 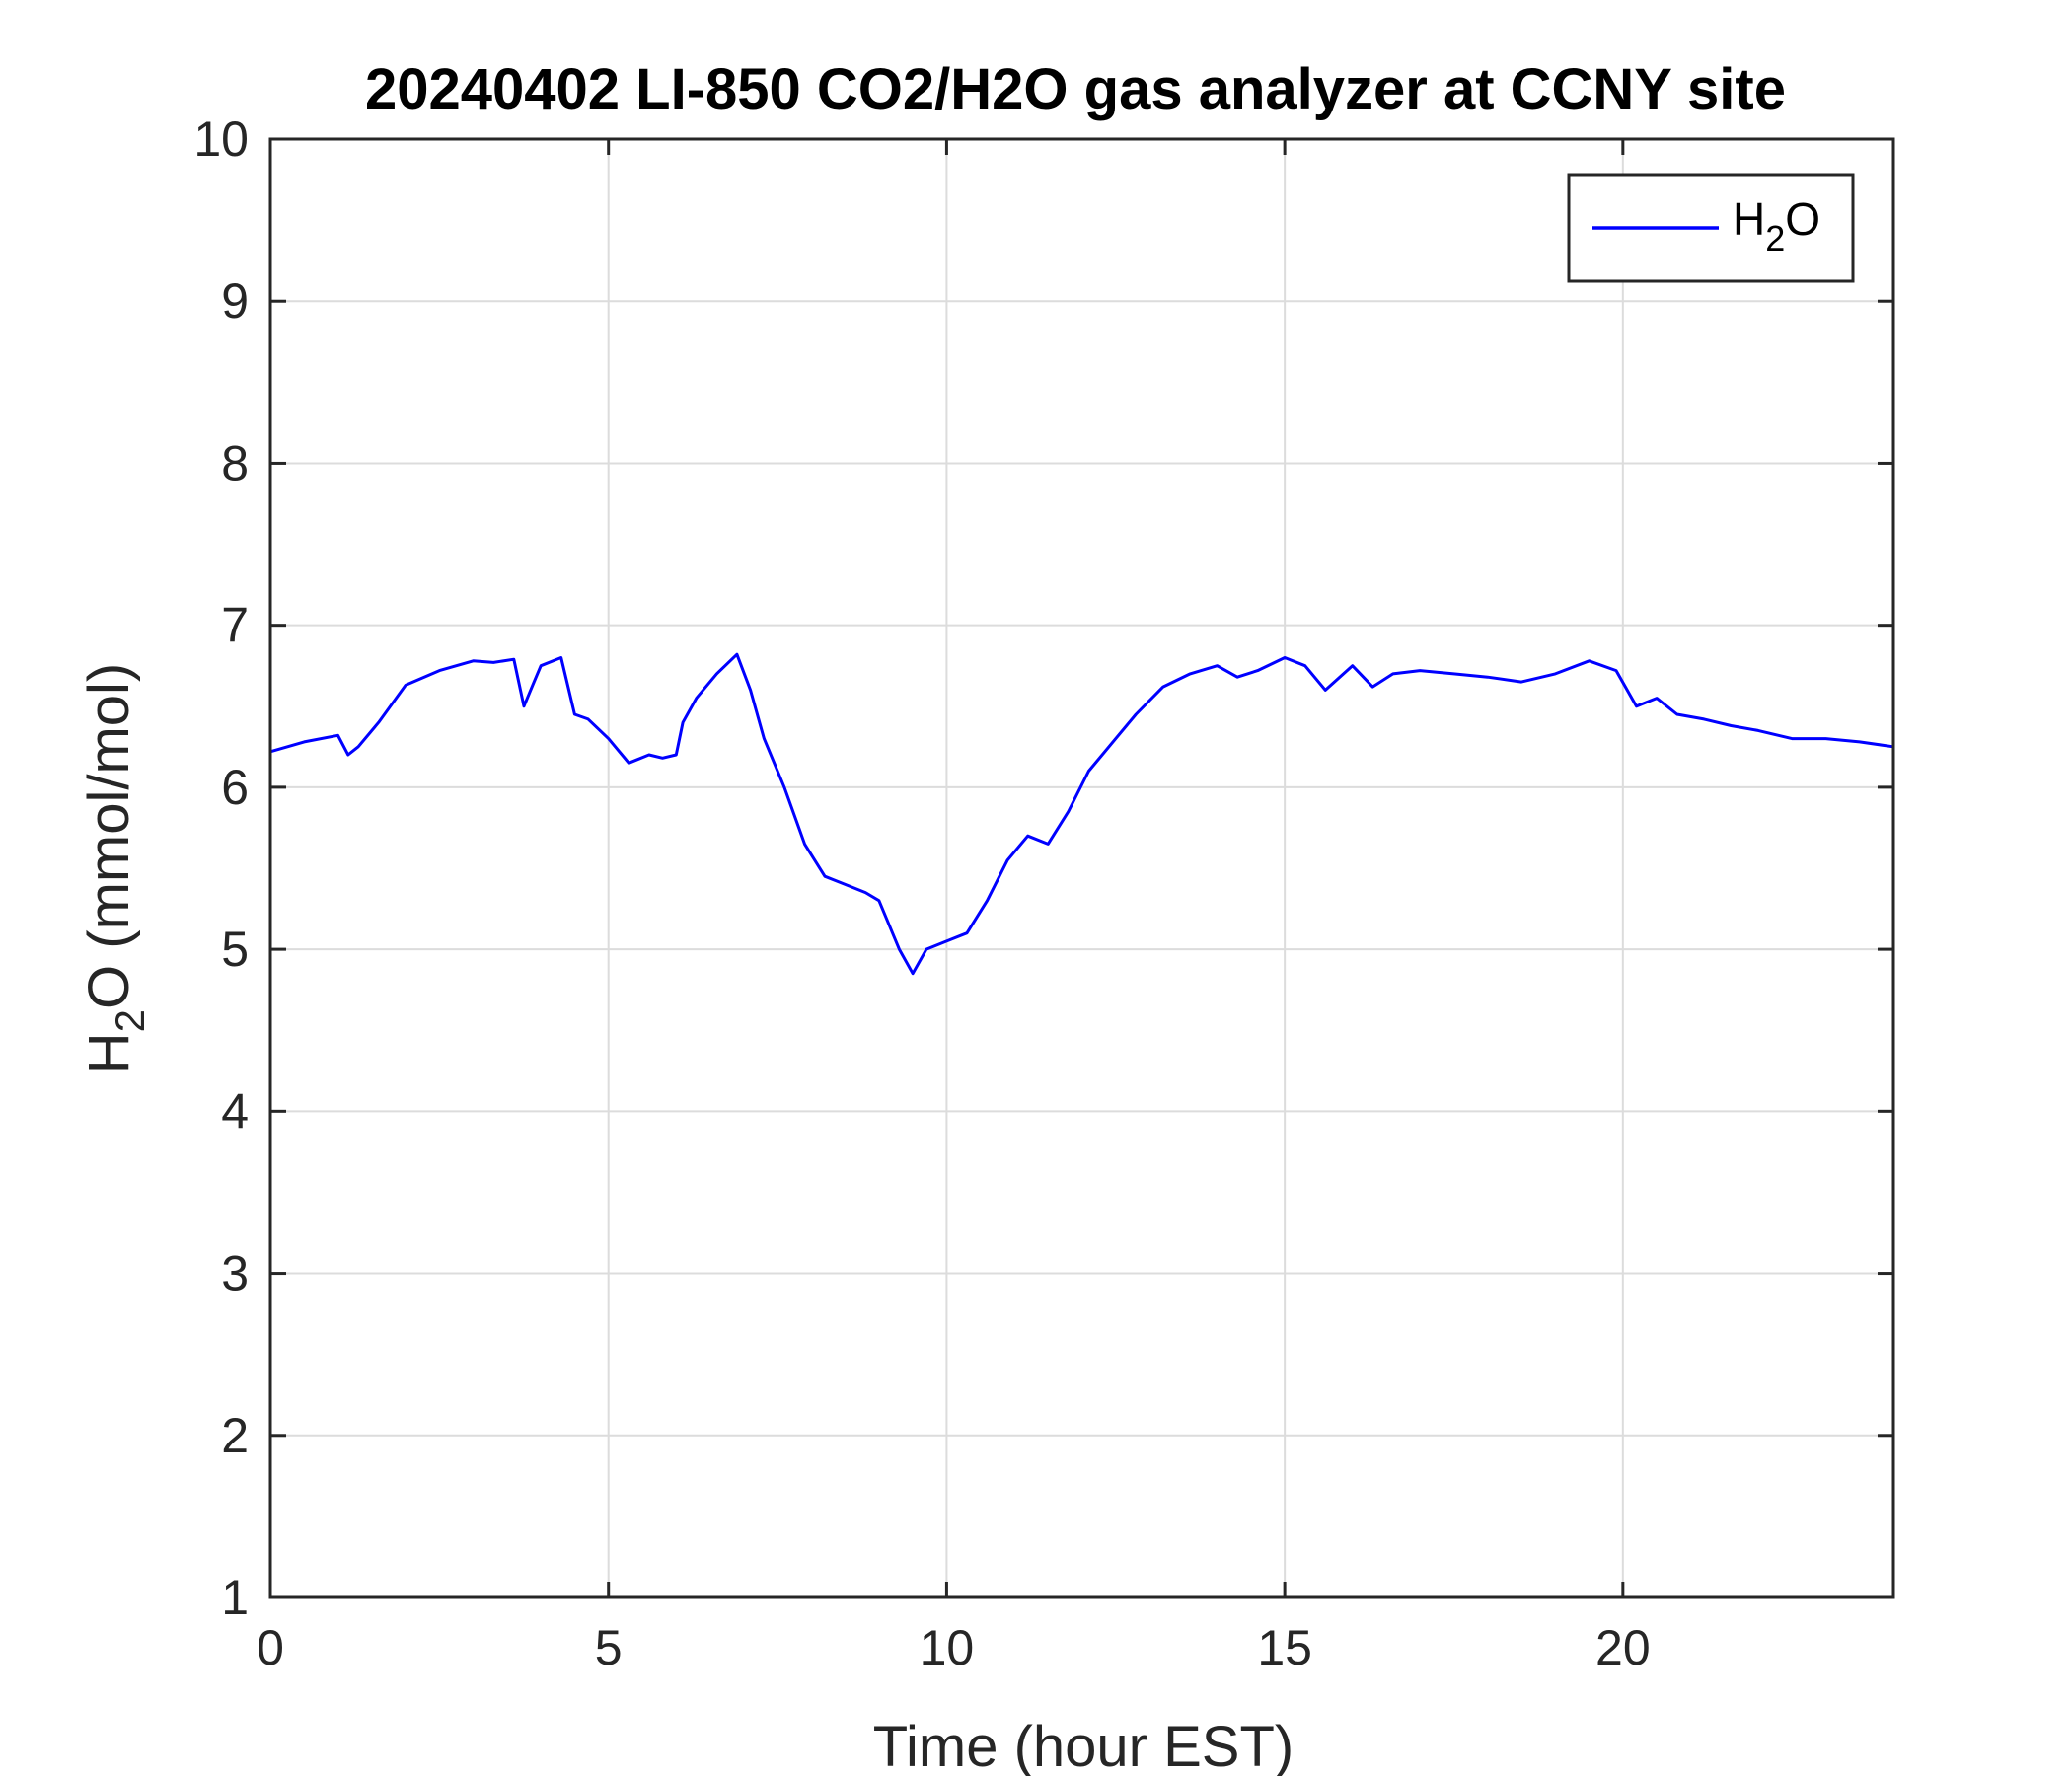 What do you see at coordinates (1775, 239) in the screenshot?
I see `legend-label-subscript: 2` at bounding box center [1775, 239].